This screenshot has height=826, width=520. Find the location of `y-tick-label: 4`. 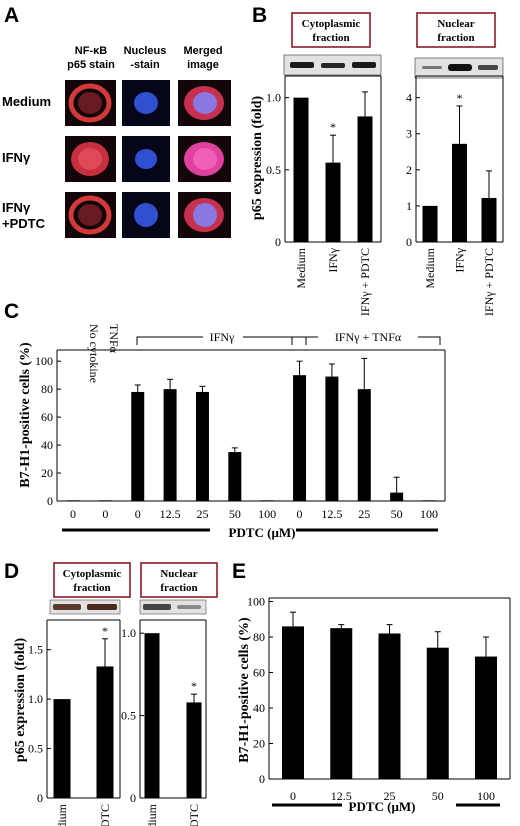

y-tick-label: 4 is located at coordinates (409, 98).